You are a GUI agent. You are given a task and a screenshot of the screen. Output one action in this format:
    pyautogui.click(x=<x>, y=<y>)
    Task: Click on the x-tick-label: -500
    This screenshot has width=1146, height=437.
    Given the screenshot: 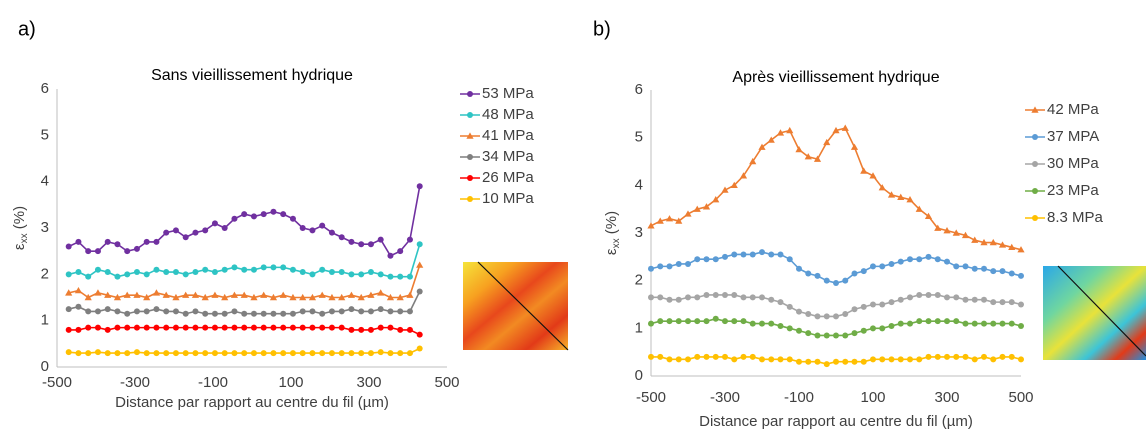 What is the action you would take?
    pyautogui.click(x=651, y=397)
    